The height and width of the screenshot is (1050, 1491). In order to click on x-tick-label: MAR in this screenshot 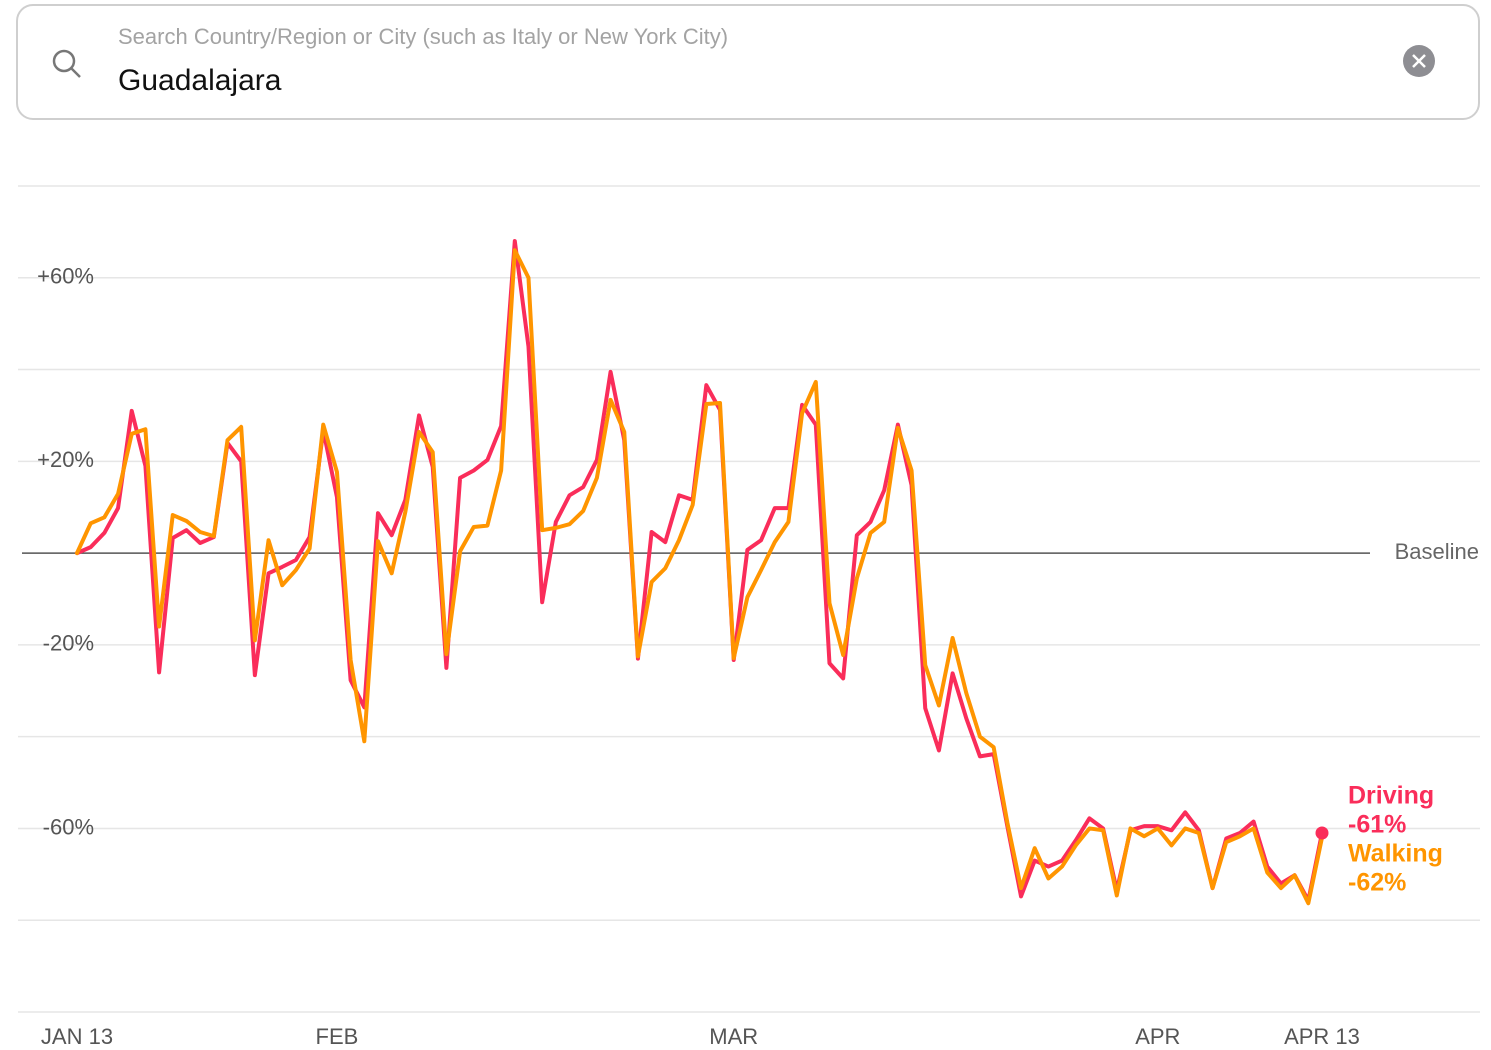, I will do `click(733, 1036)`.